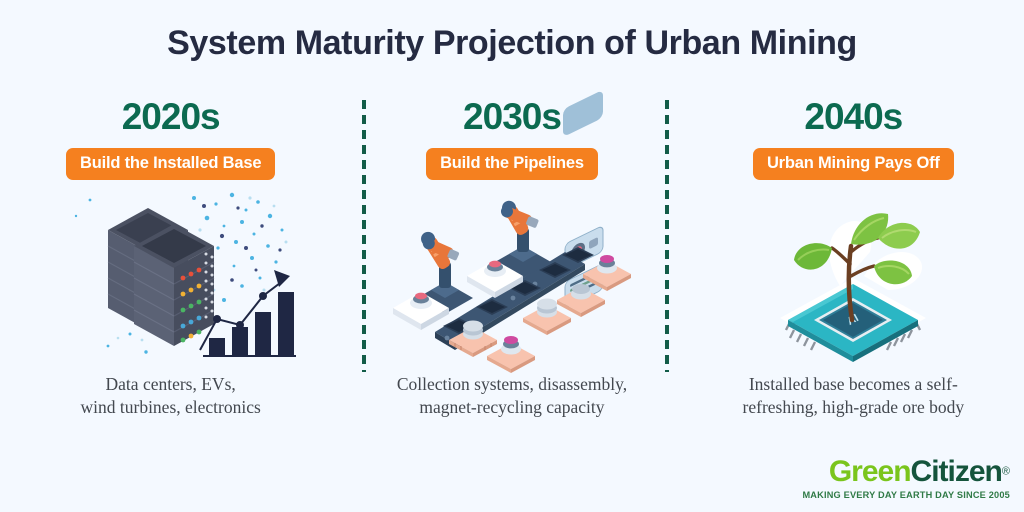 The height and width of the screenshot is (512, 1024). Describe the element at coordinates (512, 232) in the screenshot. I see `illustration-assembly-line` at that location.